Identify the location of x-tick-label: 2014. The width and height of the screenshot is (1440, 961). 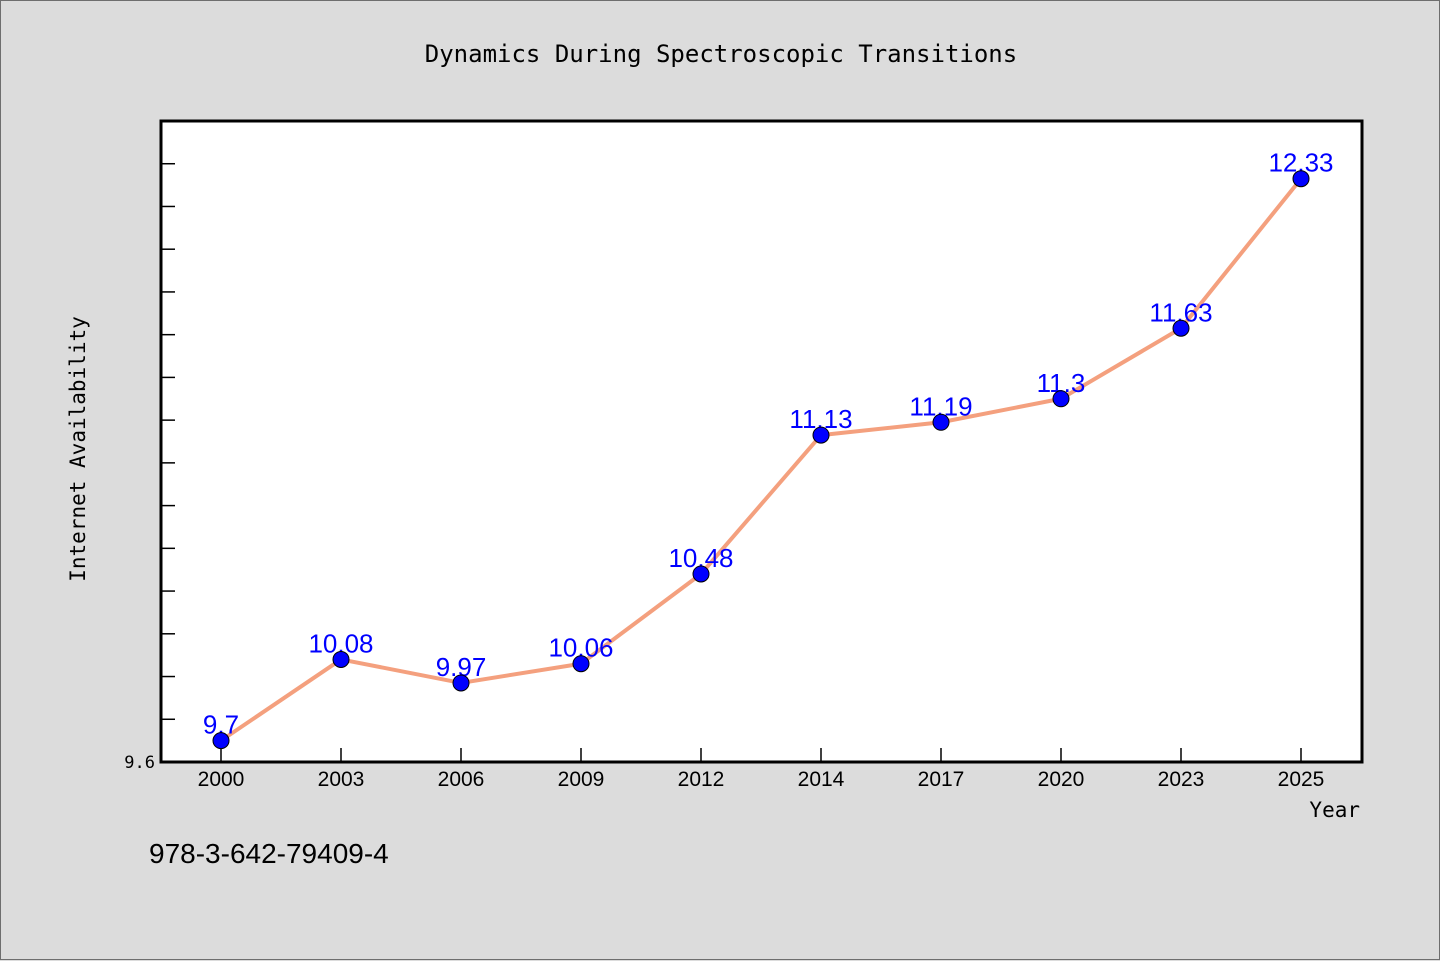
(821, 779).